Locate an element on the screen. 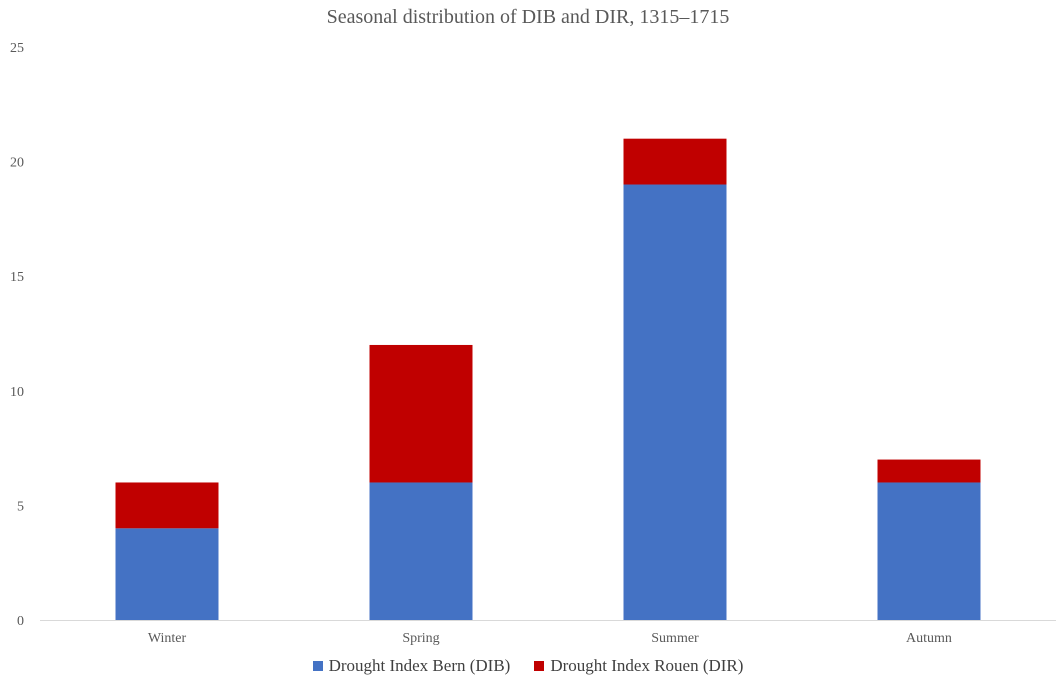 Image resolution: width=1056 pixels, height=681 pixels. y-axis-tick-labels: 0 5 10 15 20 25 is located at coordinates (17, 335).